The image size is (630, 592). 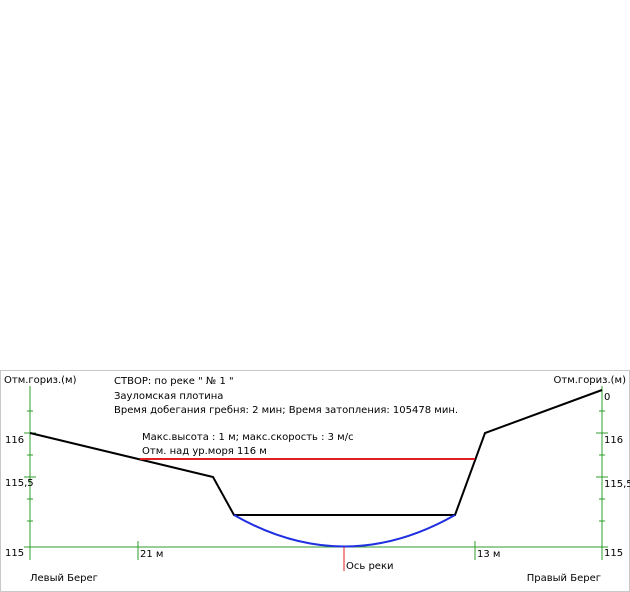 I want to click on right-tick: 0, so click(x=607, y=397).